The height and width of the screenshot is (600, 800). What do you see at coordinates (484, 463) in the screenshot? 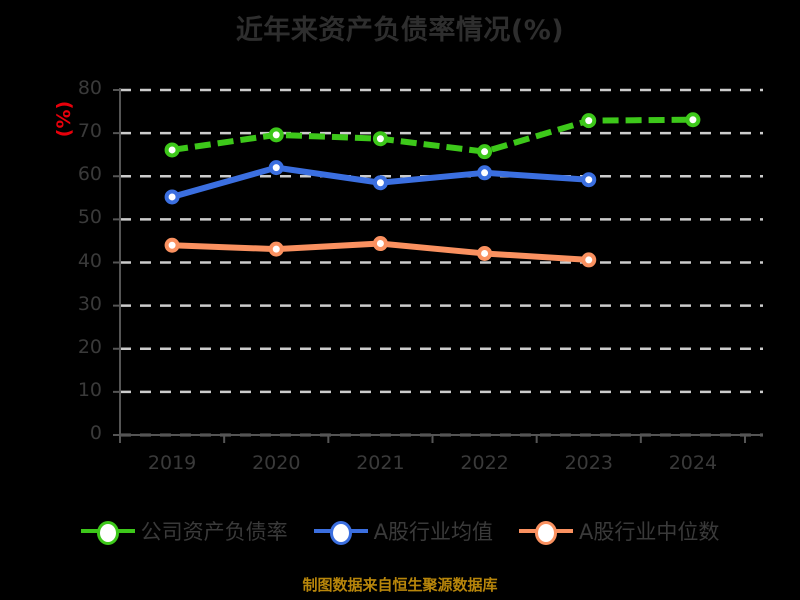
I see `x-axis-tick-label: 2022` at bounding box center [484, 463].